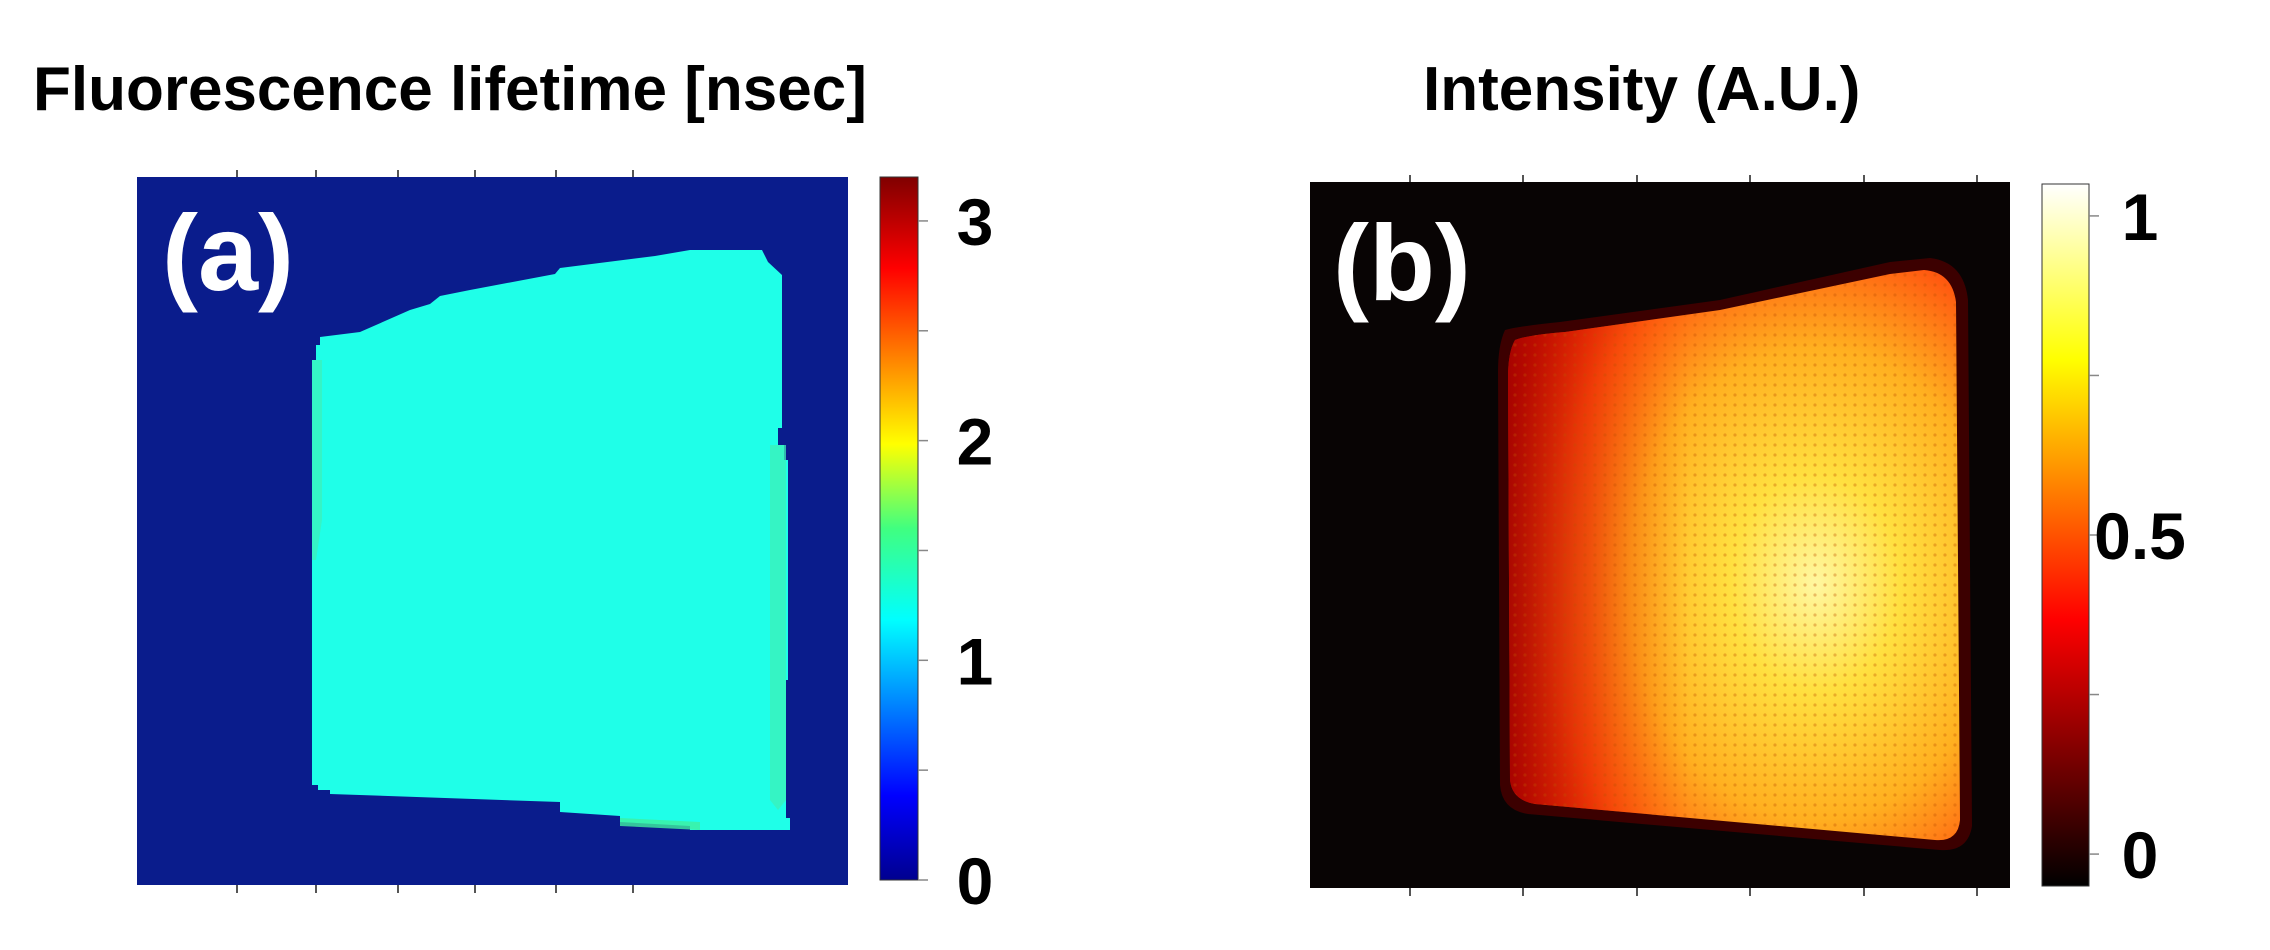  What do you see at coordinates (975, 551) in the screenshot?
I see `panel-a-colorbar-labels: 0 1 2 3` at bounding box center [975, 551].